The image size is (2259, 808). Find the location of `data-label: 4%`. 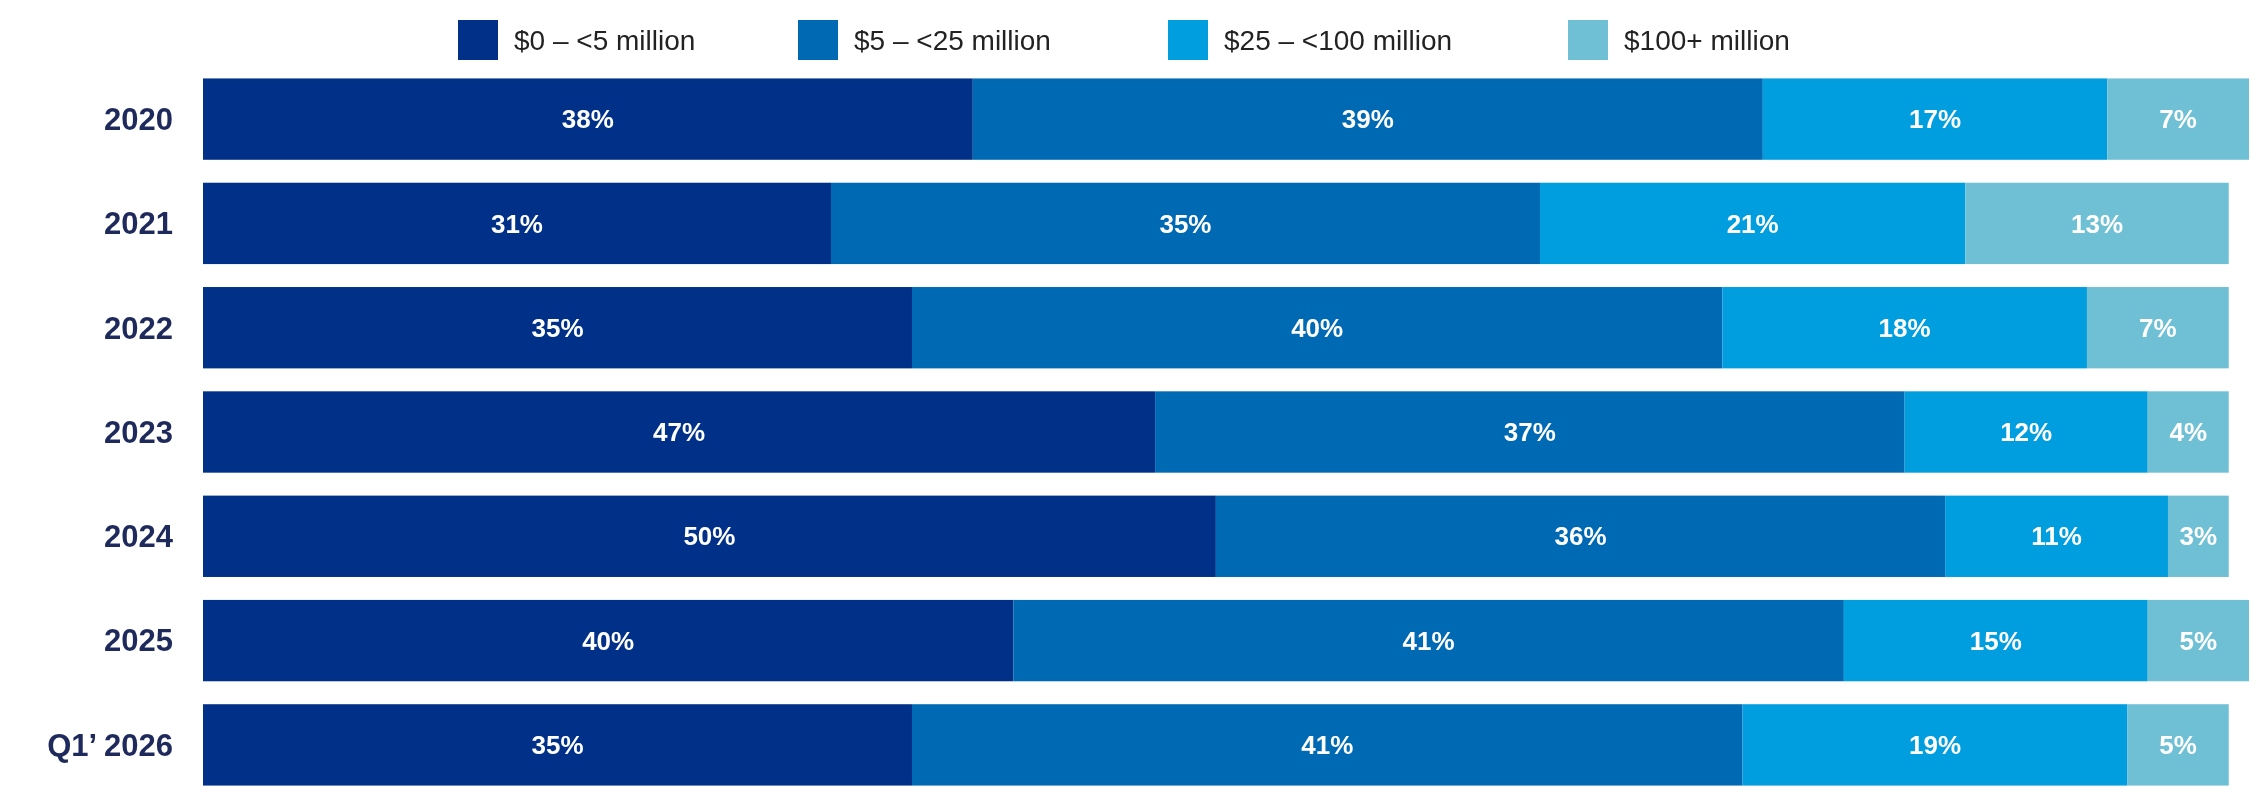

data-label: 4% is located at coordinates (2188, 432).